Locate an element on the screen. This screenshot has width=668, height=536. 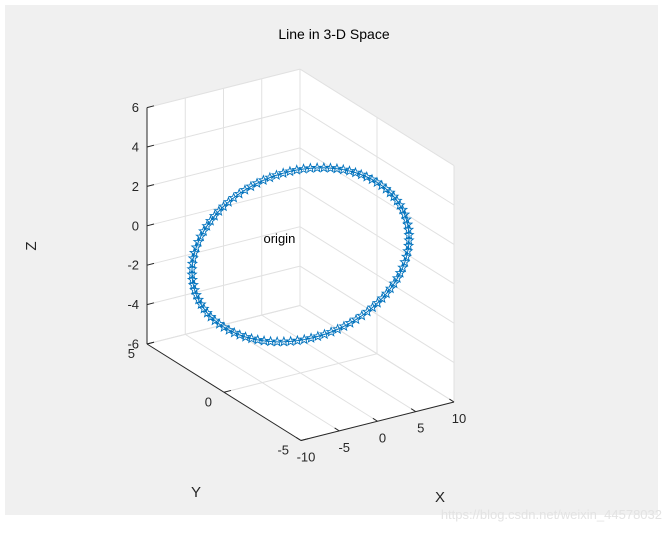
grid-line-y-floor is located at coordinates (300, 373).